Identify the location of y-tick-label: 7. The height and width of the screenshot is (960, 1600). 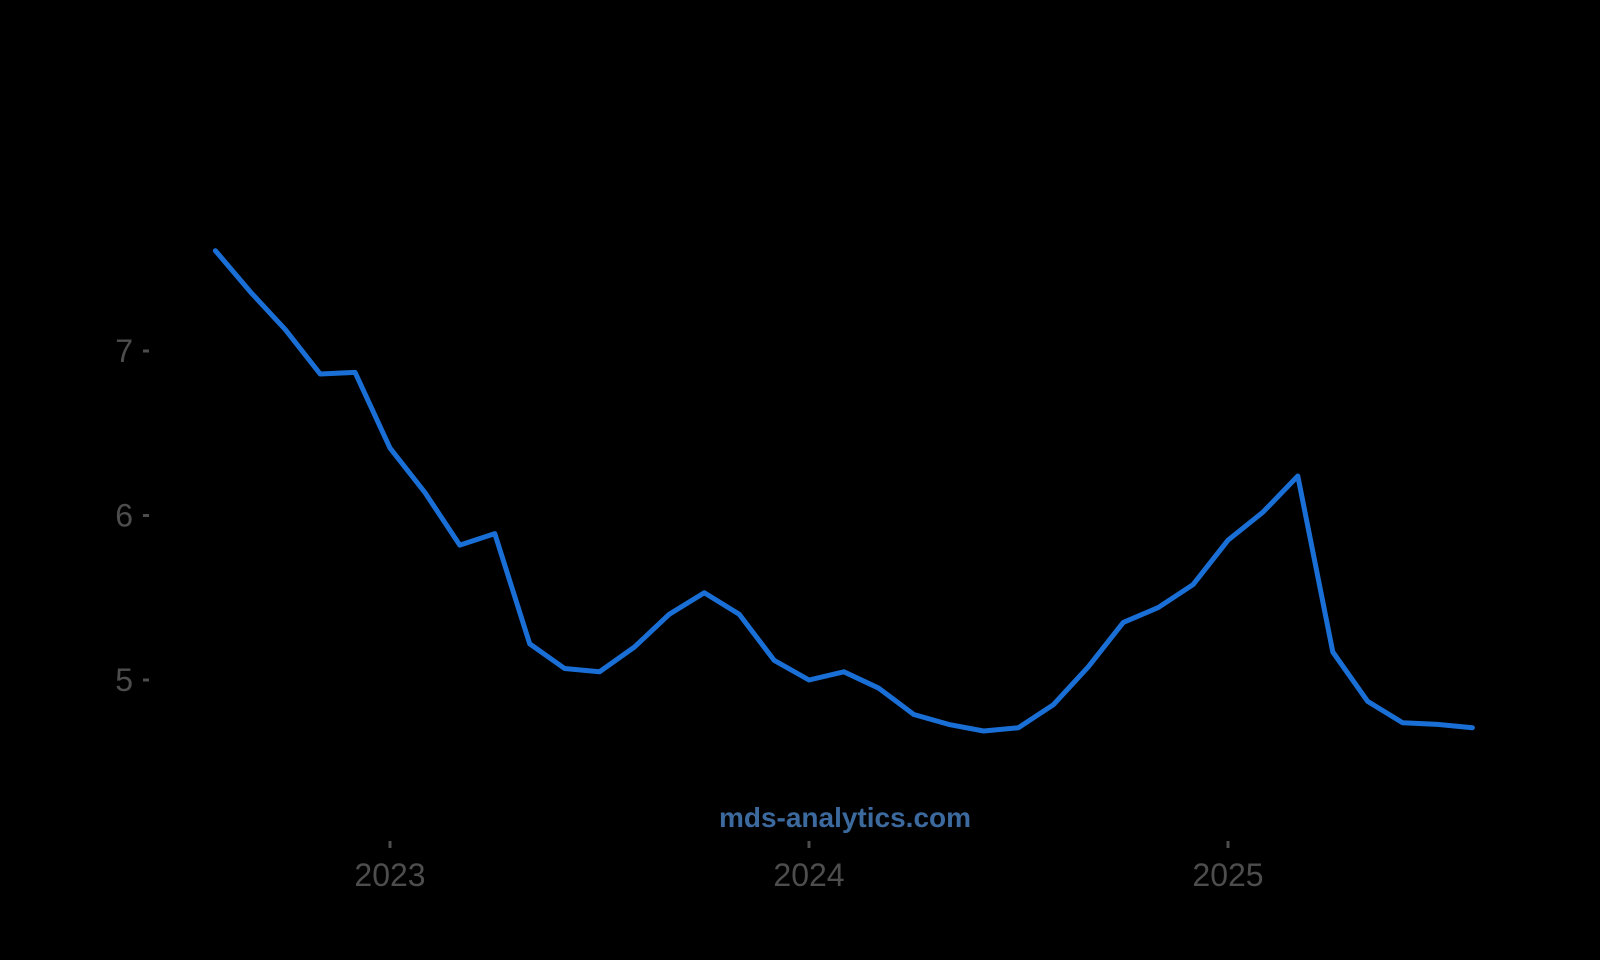
(124, 351).